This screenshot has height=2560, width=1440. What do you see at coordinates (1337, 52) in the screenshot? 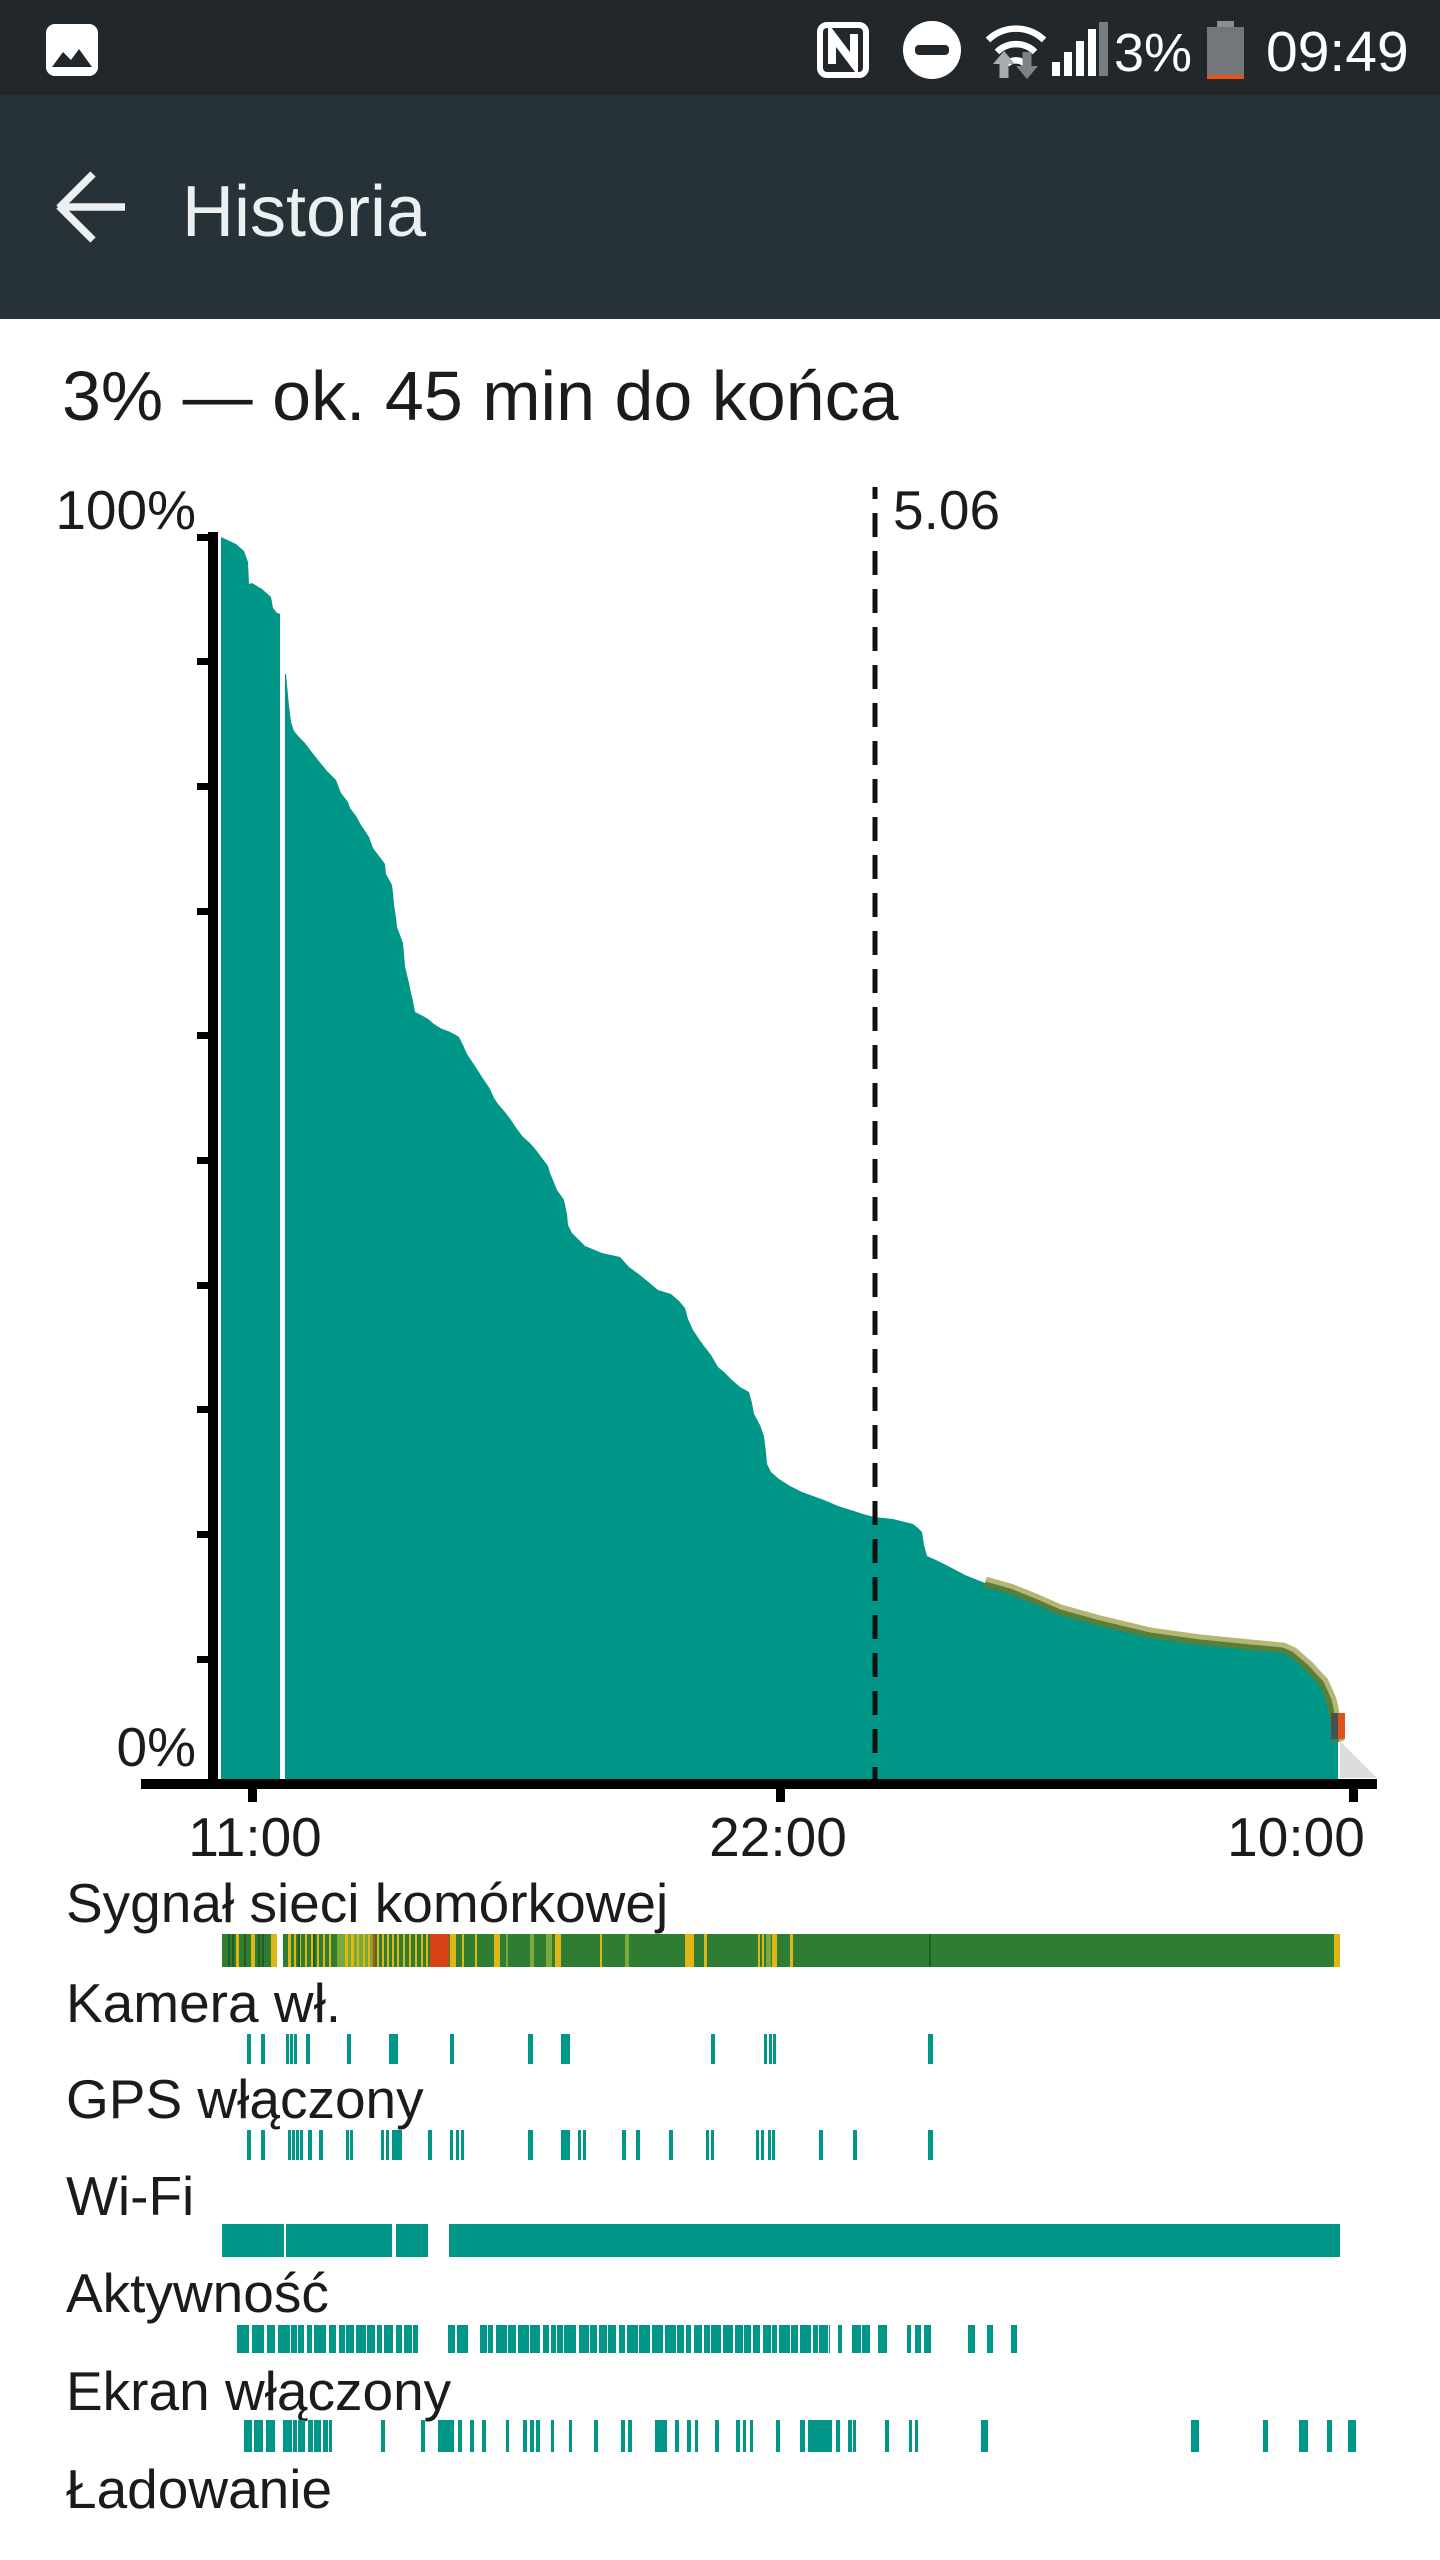
I see `svg-text: 09:49` at bounding box center [1337, 52].